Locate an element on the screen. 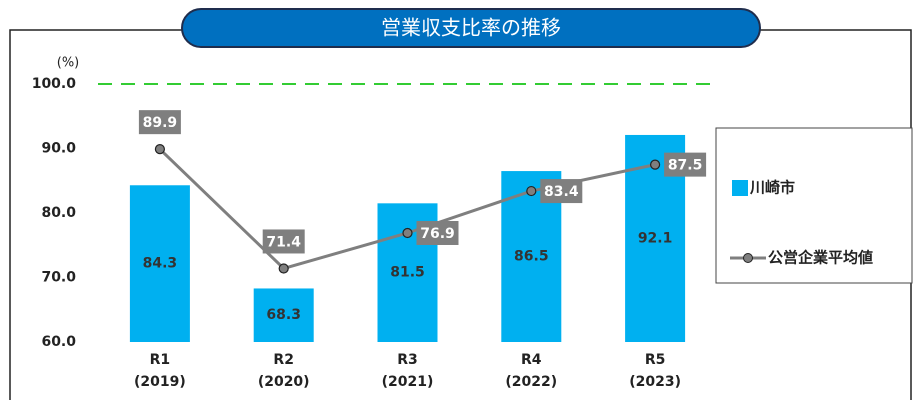 The width and height of the screenshot is (915, 400). x-tick-label: R3 (2021) is located at coordinates (408, 371).